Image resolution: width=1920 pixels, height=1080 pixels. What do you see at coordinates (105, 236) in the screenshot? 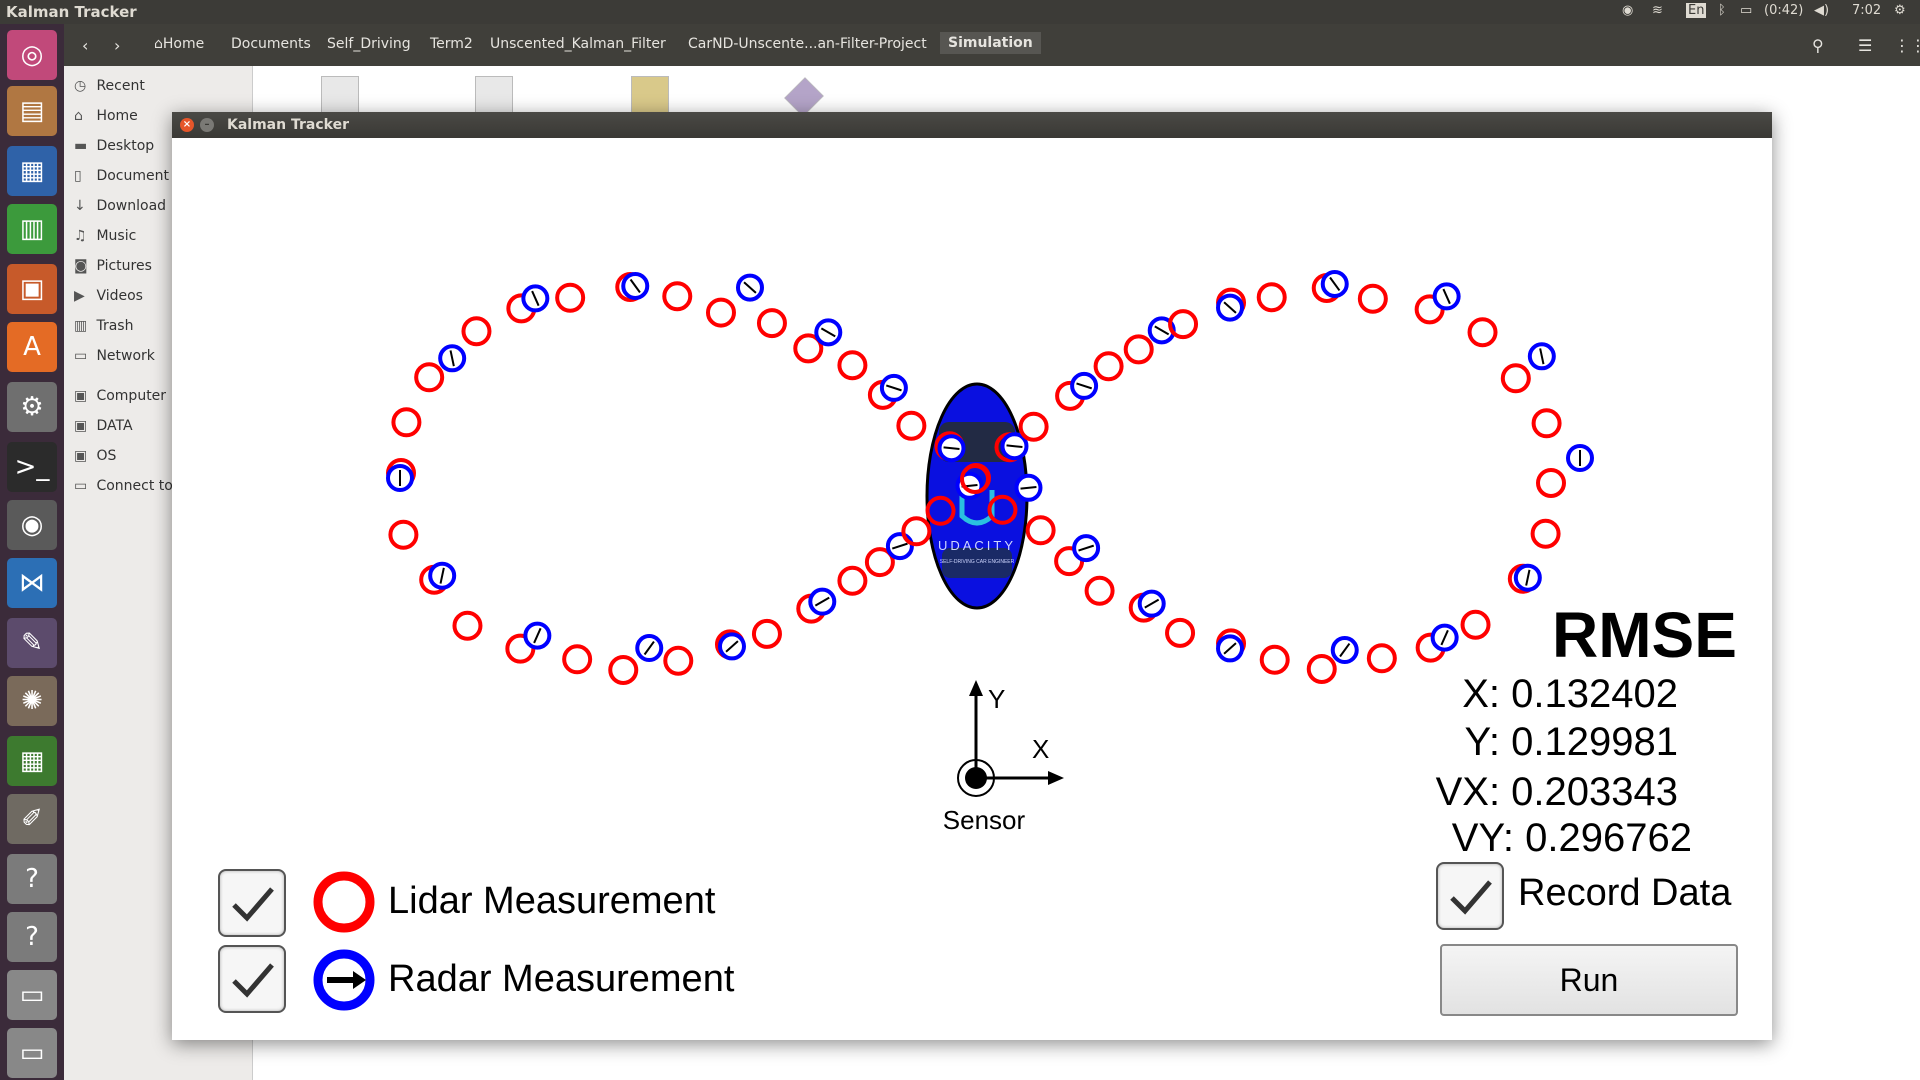
I see `sidebar-item-music: ♫ Music` at bounding box center [105, 236].